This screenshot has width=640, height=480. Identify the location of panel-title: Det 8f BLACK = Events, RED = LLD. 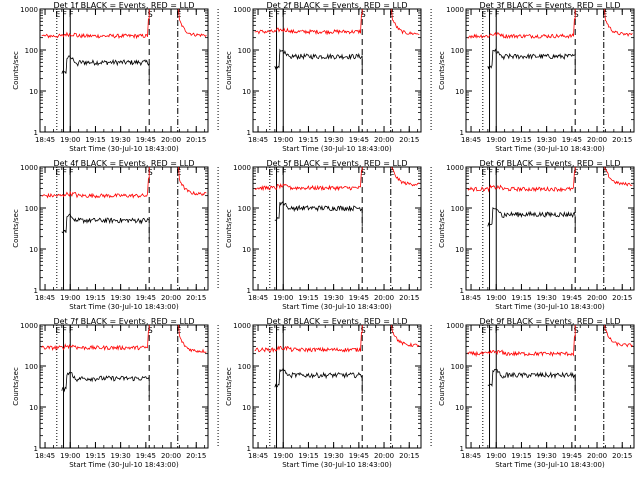
(336, 321).